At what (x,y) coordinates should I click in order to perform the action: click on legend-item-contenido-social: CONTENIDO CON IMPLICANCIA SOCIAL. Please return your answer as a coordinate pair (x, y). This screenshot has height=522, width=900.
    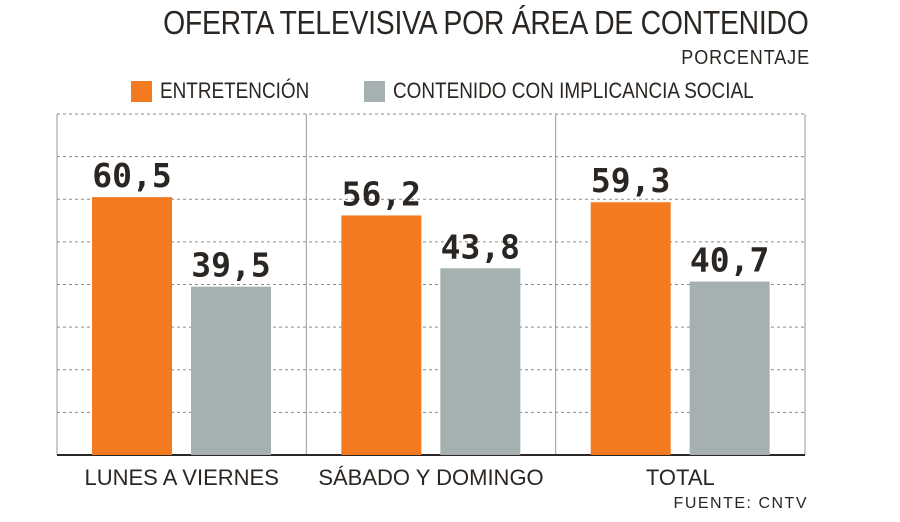
    Looking at the image, I should click on (587, 91).